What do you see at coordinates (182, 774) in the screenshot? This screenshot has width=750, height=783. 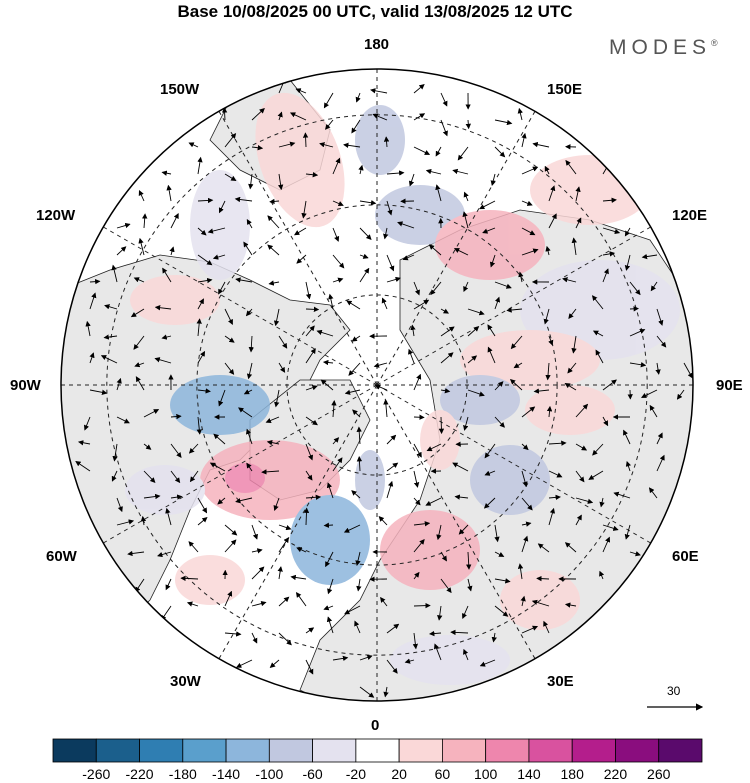 I see `colorbar-tick-label: -180` at bounding box center [182, 774].